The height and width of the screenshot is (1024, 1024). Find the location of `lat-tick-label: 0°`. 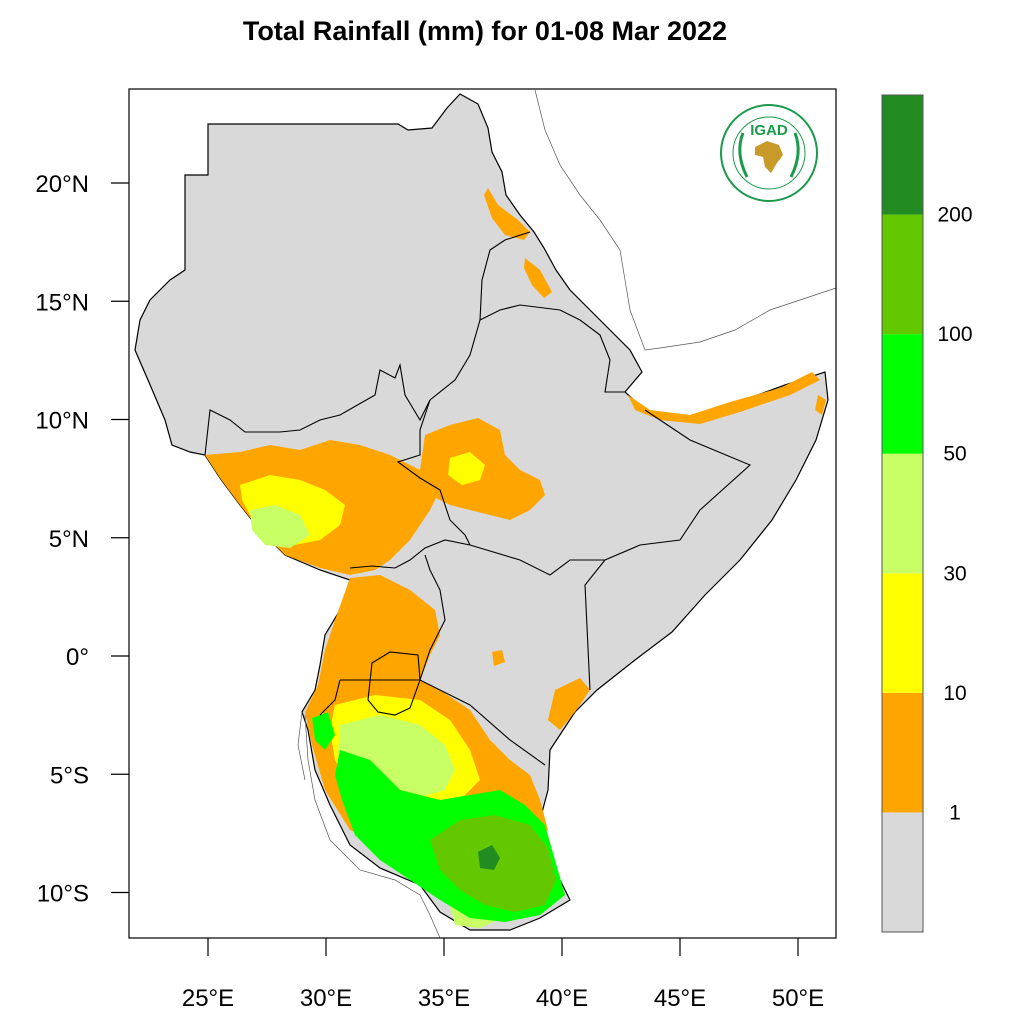

lat-tick-label: 0° is located at coordinates (77, 657).